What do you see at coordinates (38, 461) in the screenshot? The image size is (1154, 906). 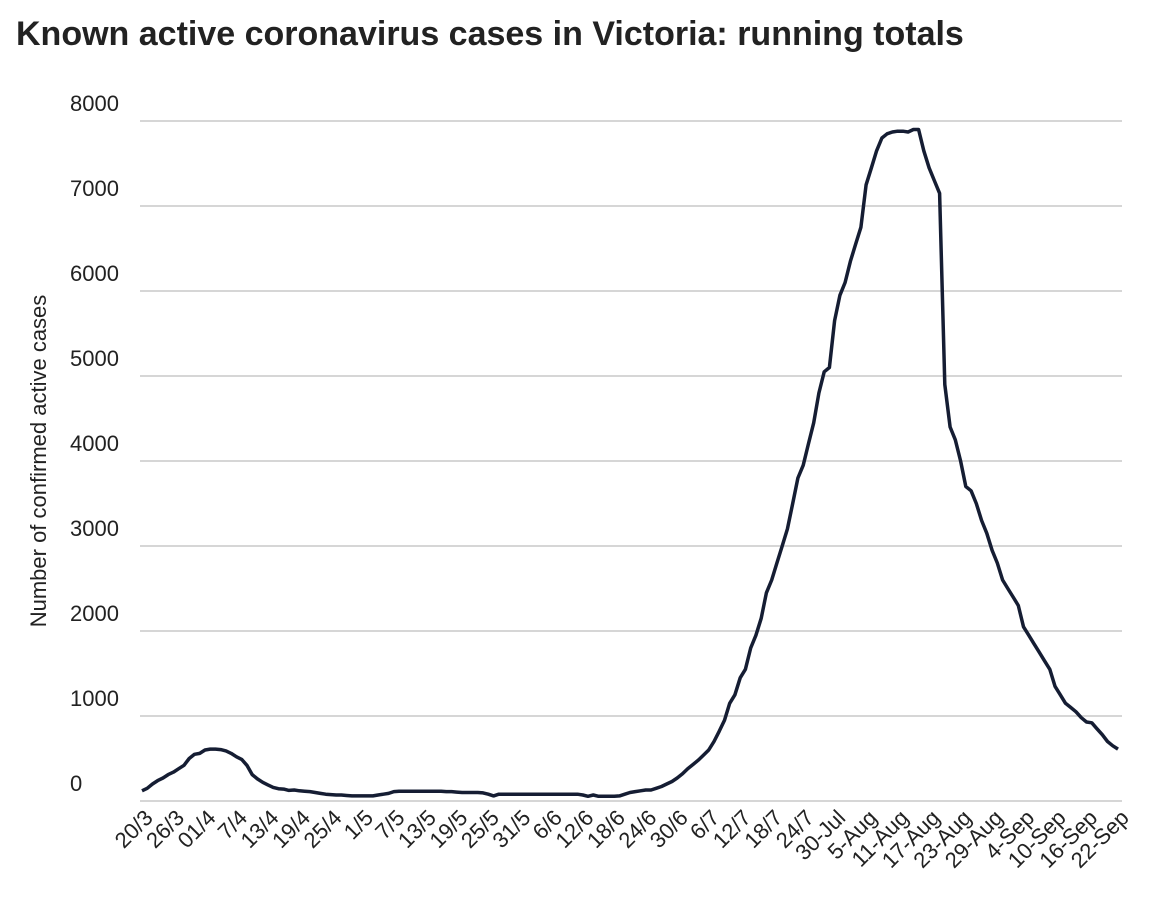 I see `y-axis-label: Number of confirmed active cases` at bounding box center [38, 461].